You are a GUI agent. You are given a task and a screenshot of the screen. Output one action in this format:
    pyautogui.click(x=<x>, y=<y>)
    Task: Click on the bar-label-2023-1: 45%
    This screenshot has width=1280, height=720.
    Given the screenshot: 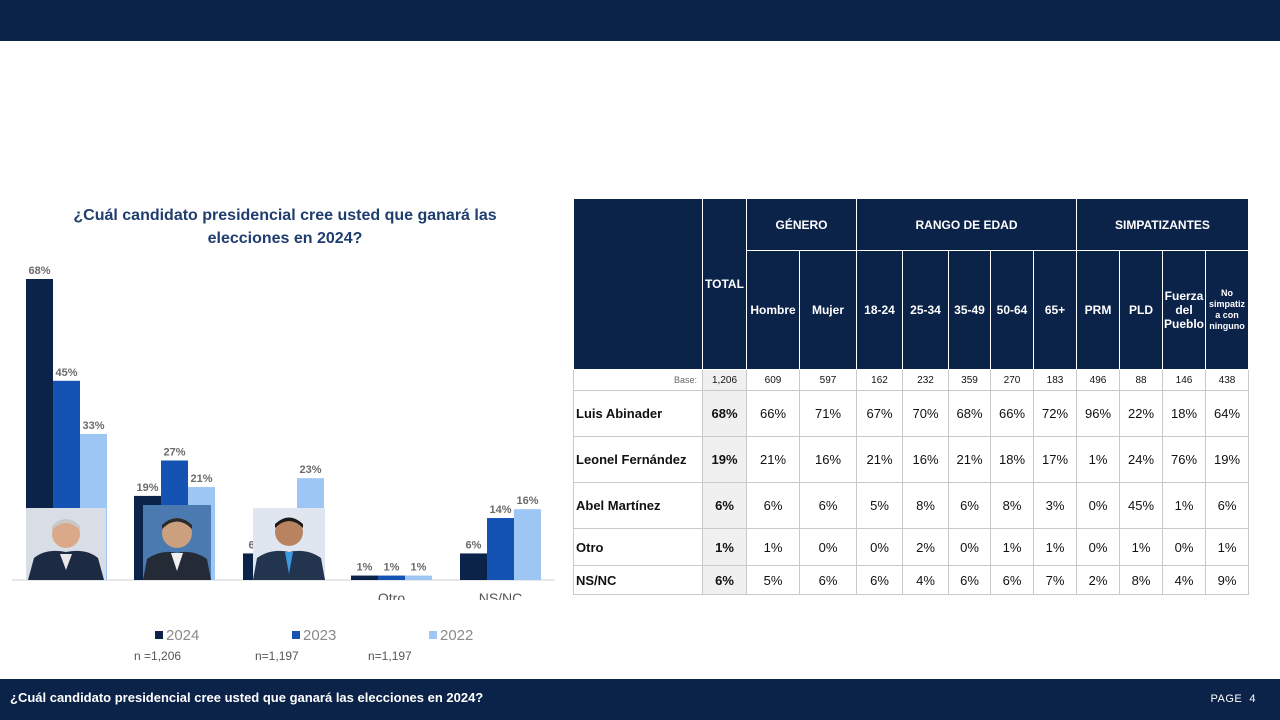 What is the action you would take?
    pyautogui.click(x=66, y=373)
    